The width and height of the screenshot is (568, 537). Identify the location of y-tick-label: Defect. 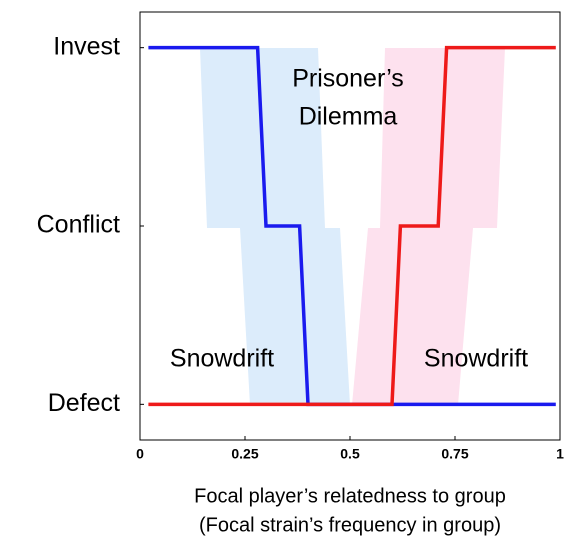
(84, 403).